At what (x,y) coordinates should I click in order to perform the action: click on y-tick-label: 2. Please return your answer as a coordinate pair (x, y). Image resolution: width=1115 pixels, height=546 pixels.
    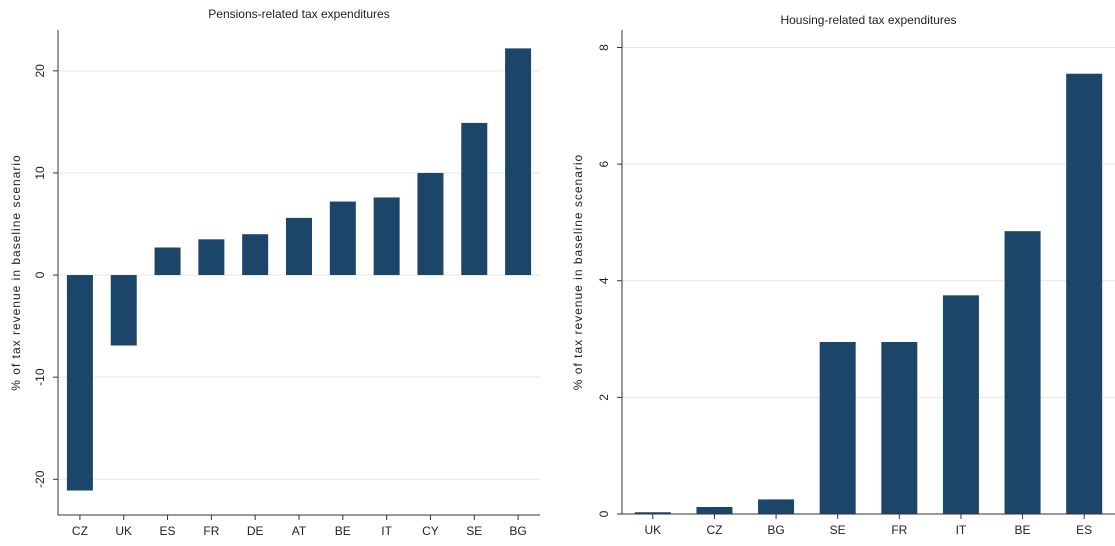
    Looking at the image, I should click on (604, 397).